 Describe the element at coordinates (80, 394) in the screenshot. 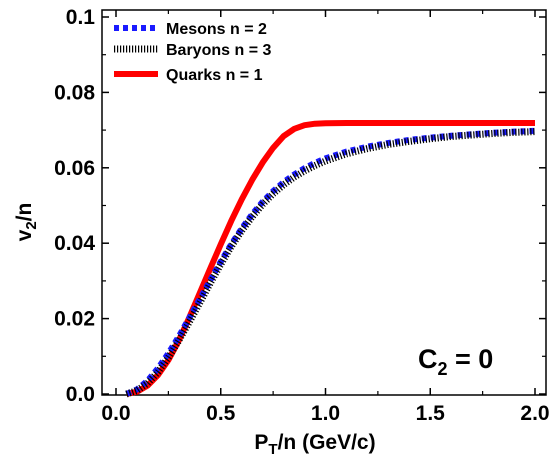

I see `y-tick-label: 0.0` at that location.